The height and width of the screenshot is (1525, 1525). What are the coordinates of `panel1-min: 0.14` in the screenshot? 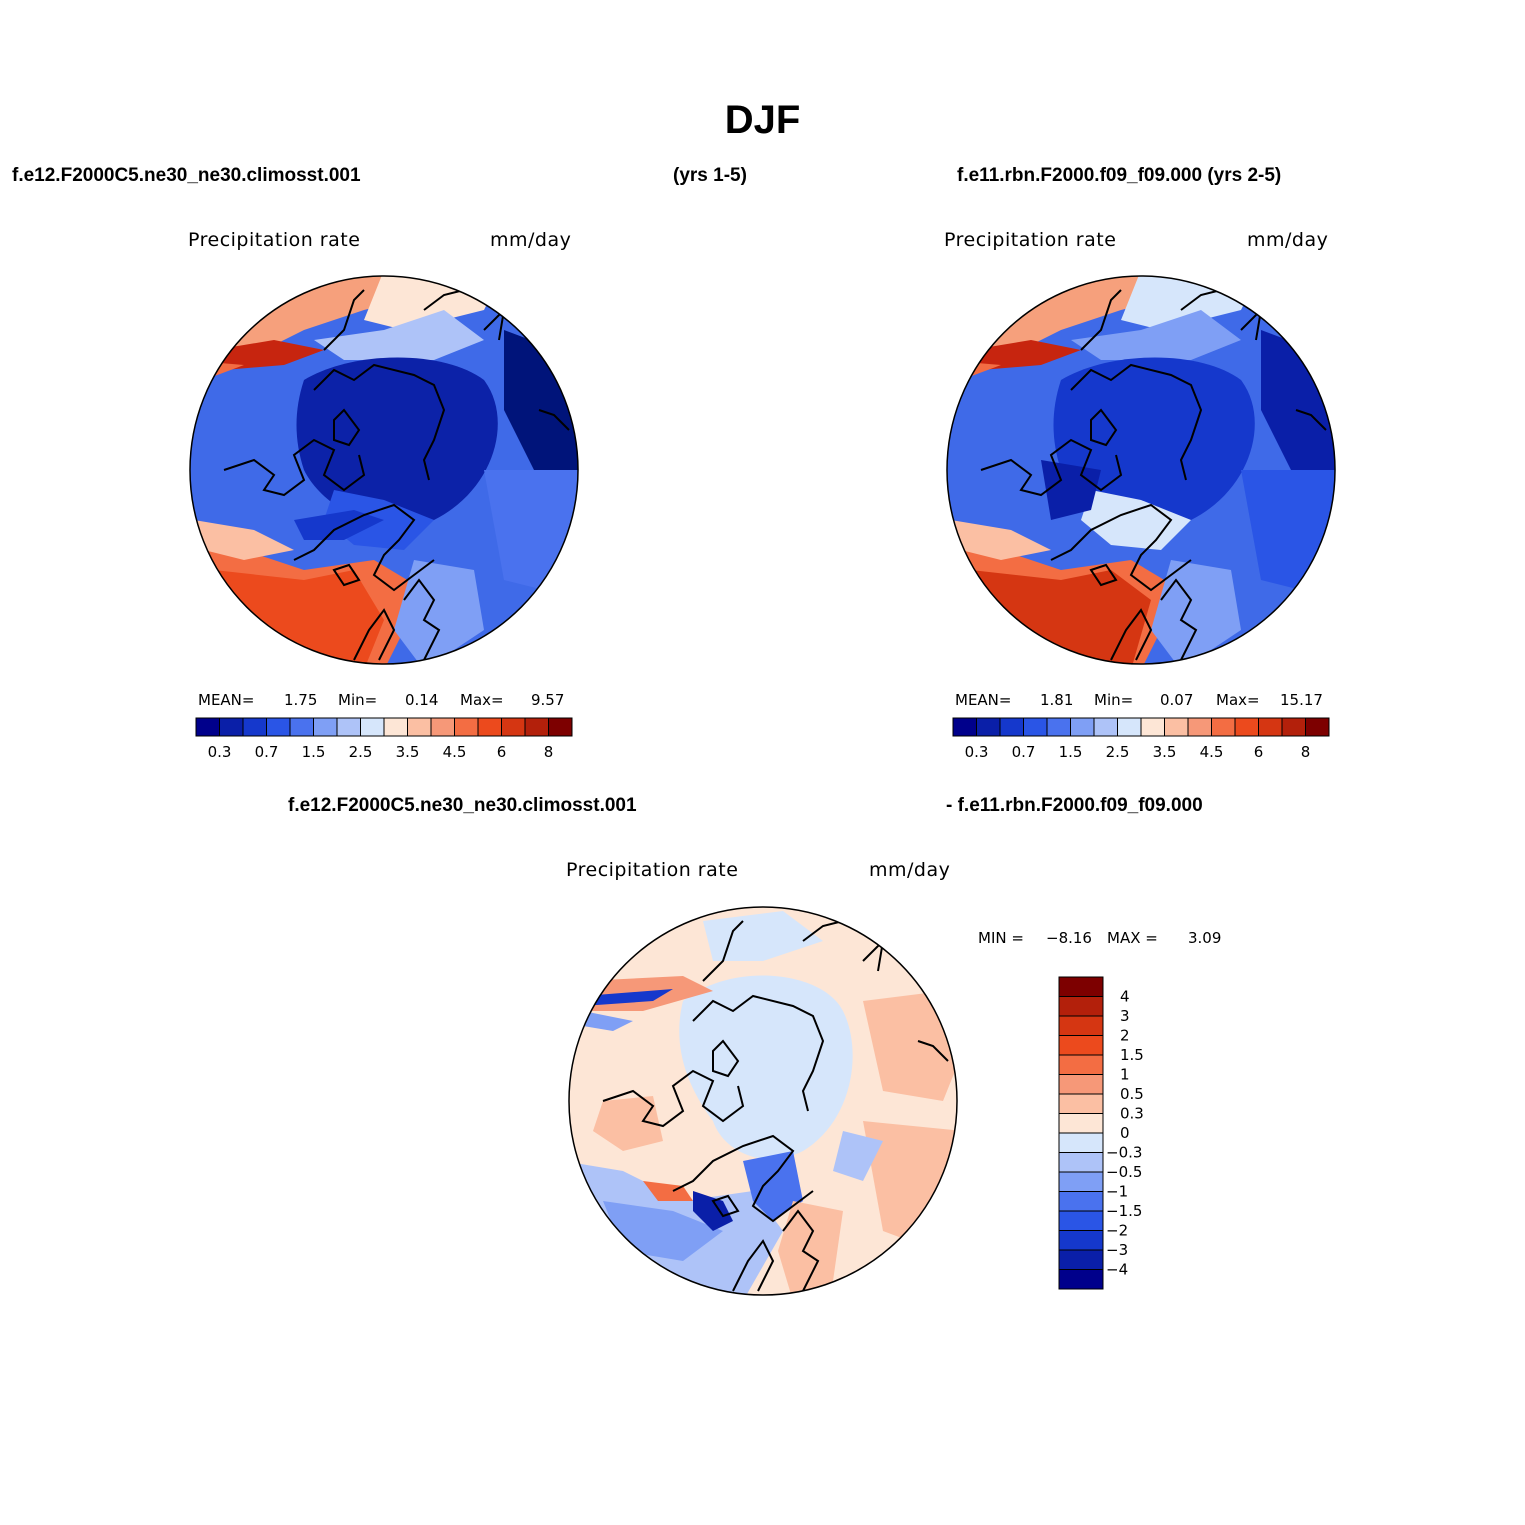 It's located at (422, 700).